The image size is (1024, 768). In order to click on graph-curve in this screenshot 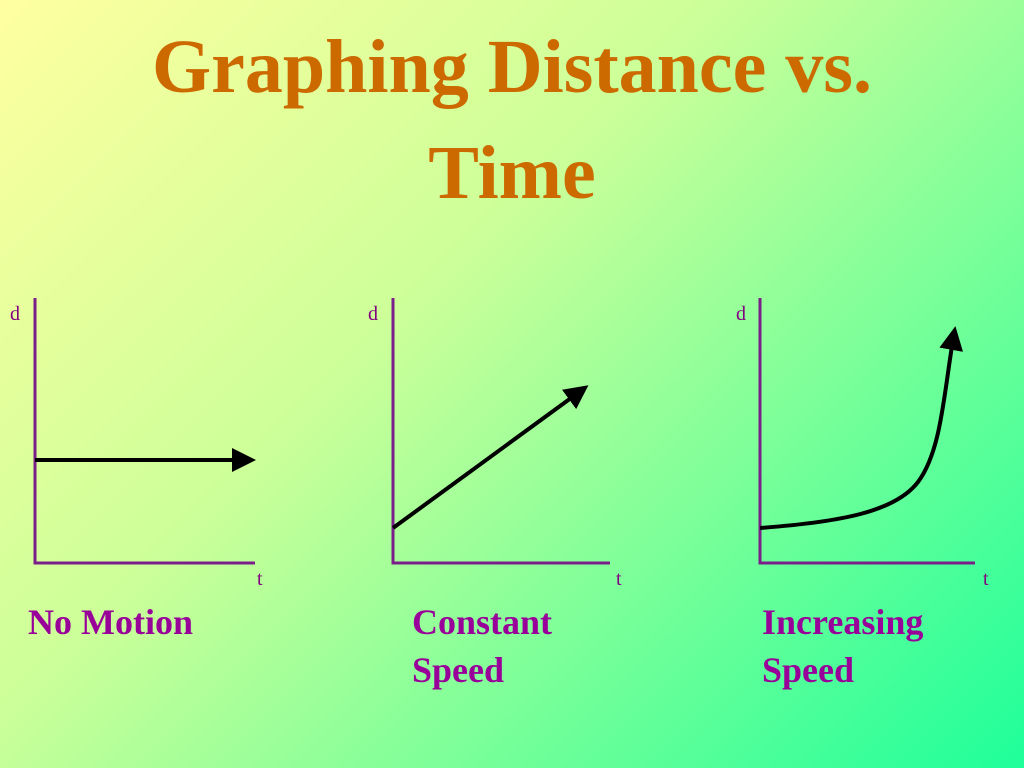, I will do `click(861, 428)`.